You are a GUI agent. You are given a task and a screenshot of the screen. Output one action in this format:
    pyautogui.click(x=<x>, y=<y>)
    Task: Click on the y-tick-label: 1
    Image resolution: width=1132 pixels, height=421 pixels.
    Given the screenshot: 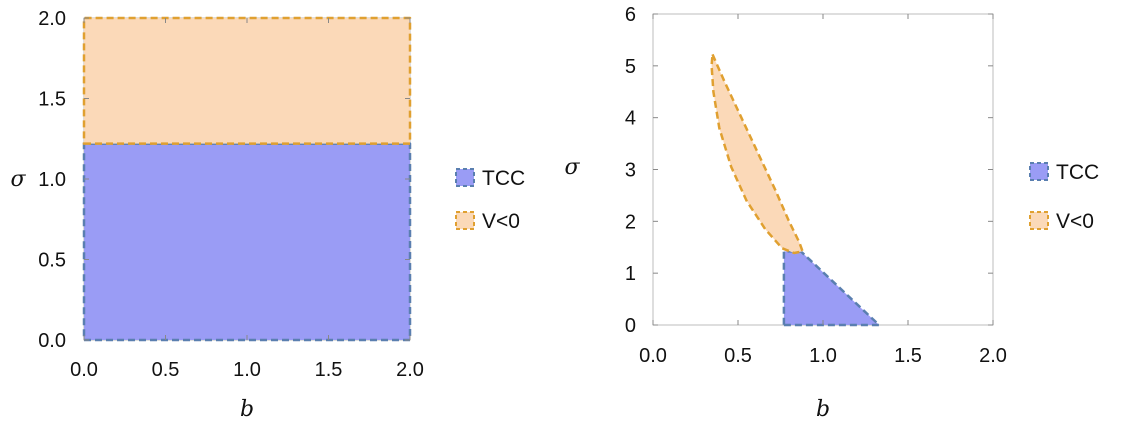 What is the action you would take?
    pyautogui.click(x=630, y=274)
    